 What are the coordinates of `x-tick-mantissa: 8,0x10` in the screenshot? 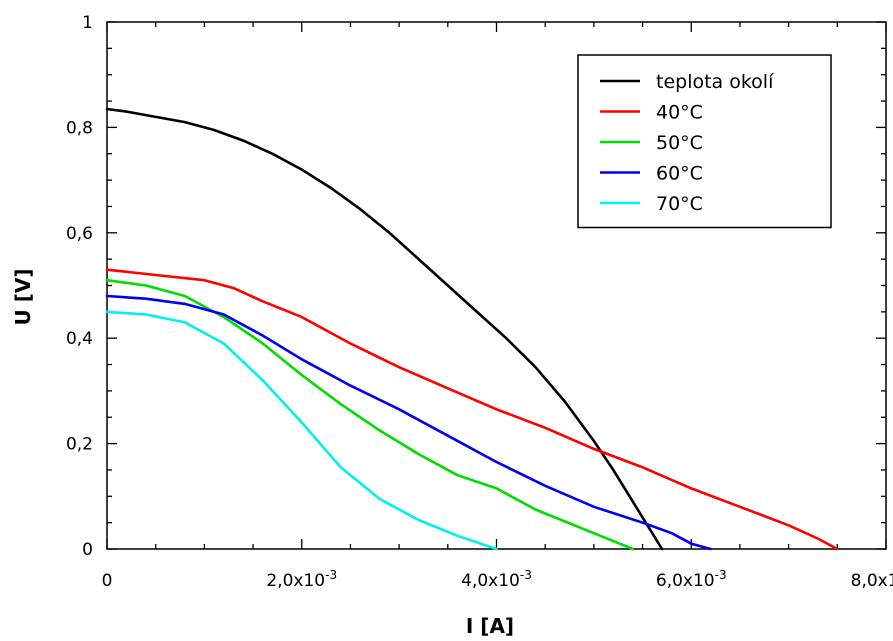 It's located at (872, 581).